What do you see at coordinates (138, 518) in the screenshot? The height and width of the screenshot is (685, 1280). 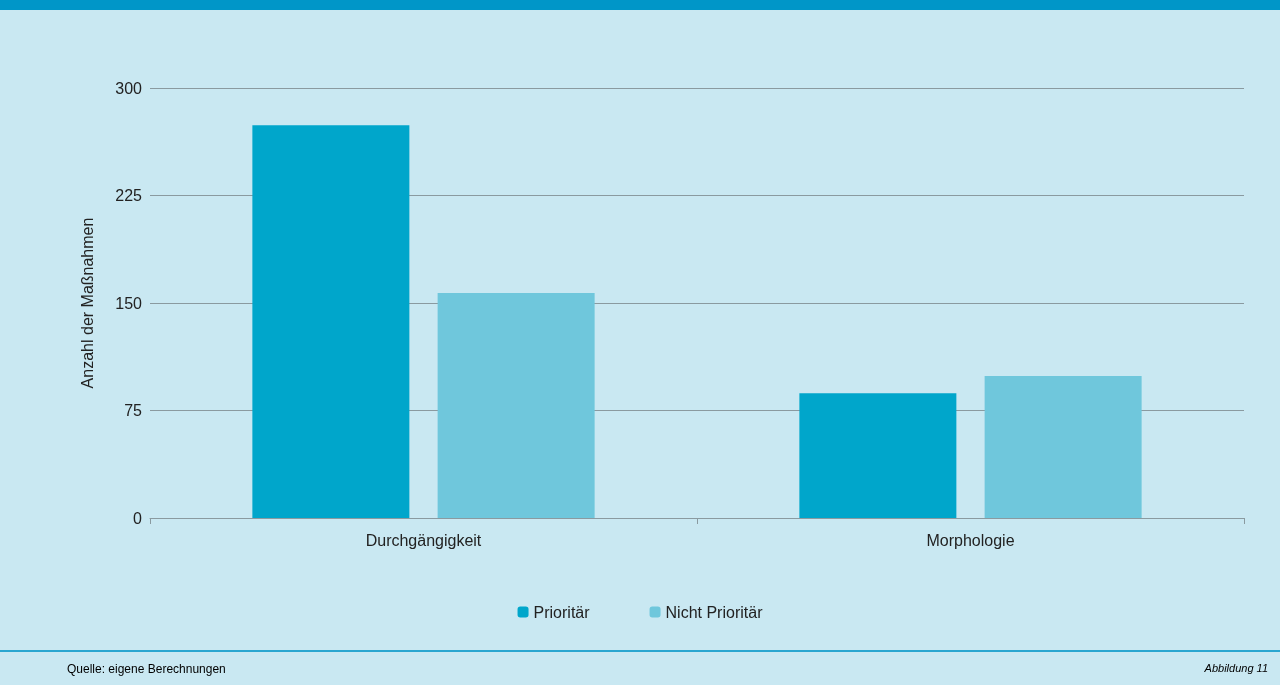 I see `y-tick-label: 0` at bounding box center [138, 518].